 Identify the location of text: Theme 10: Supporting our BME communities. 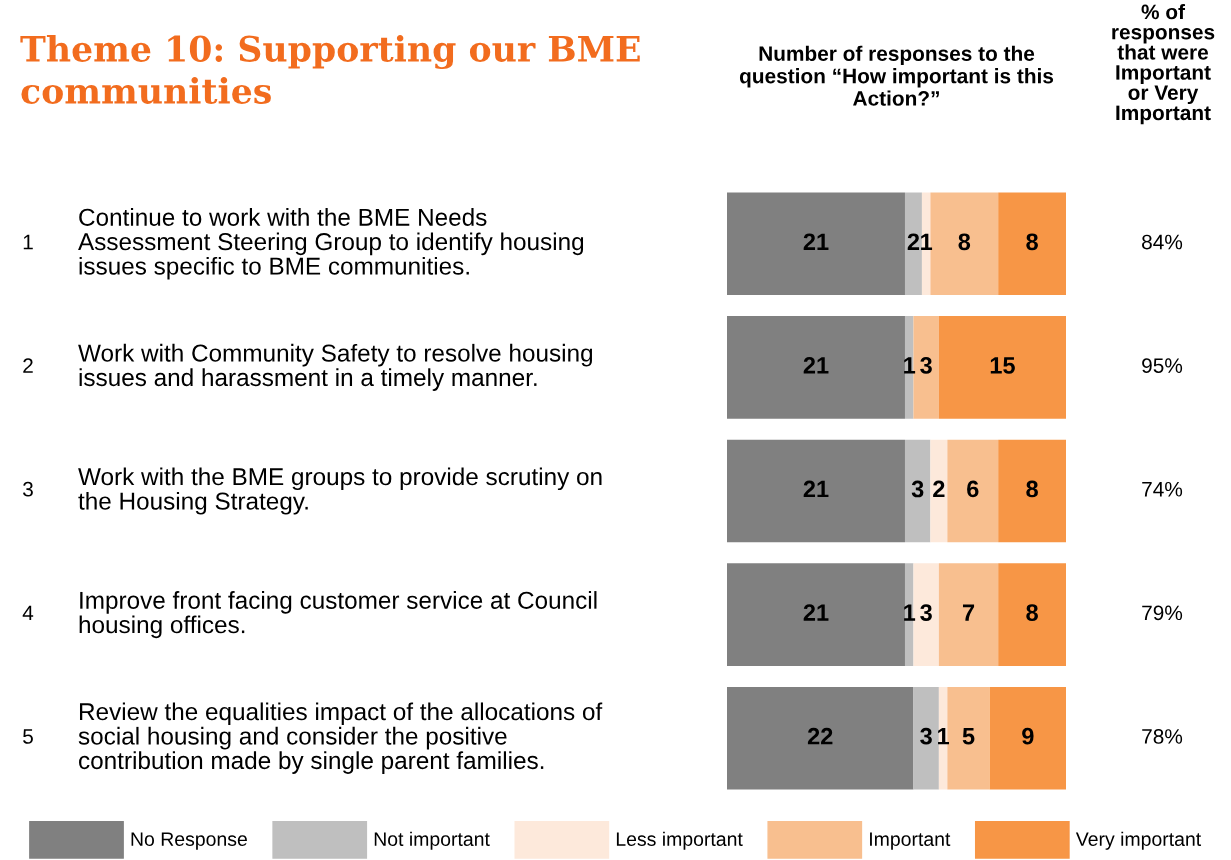
(330, 69).